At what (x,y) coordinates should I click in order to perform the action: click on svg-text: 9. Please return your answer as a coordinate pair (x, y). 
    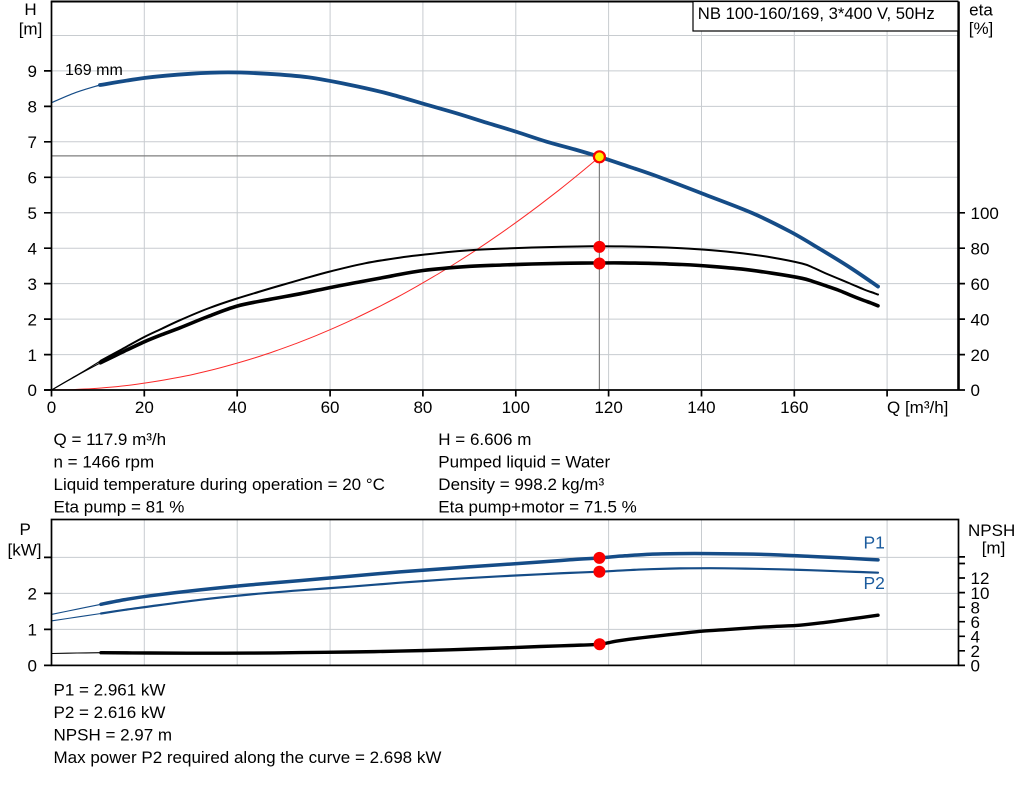
    Looking at the image, I should click on (32, 71).